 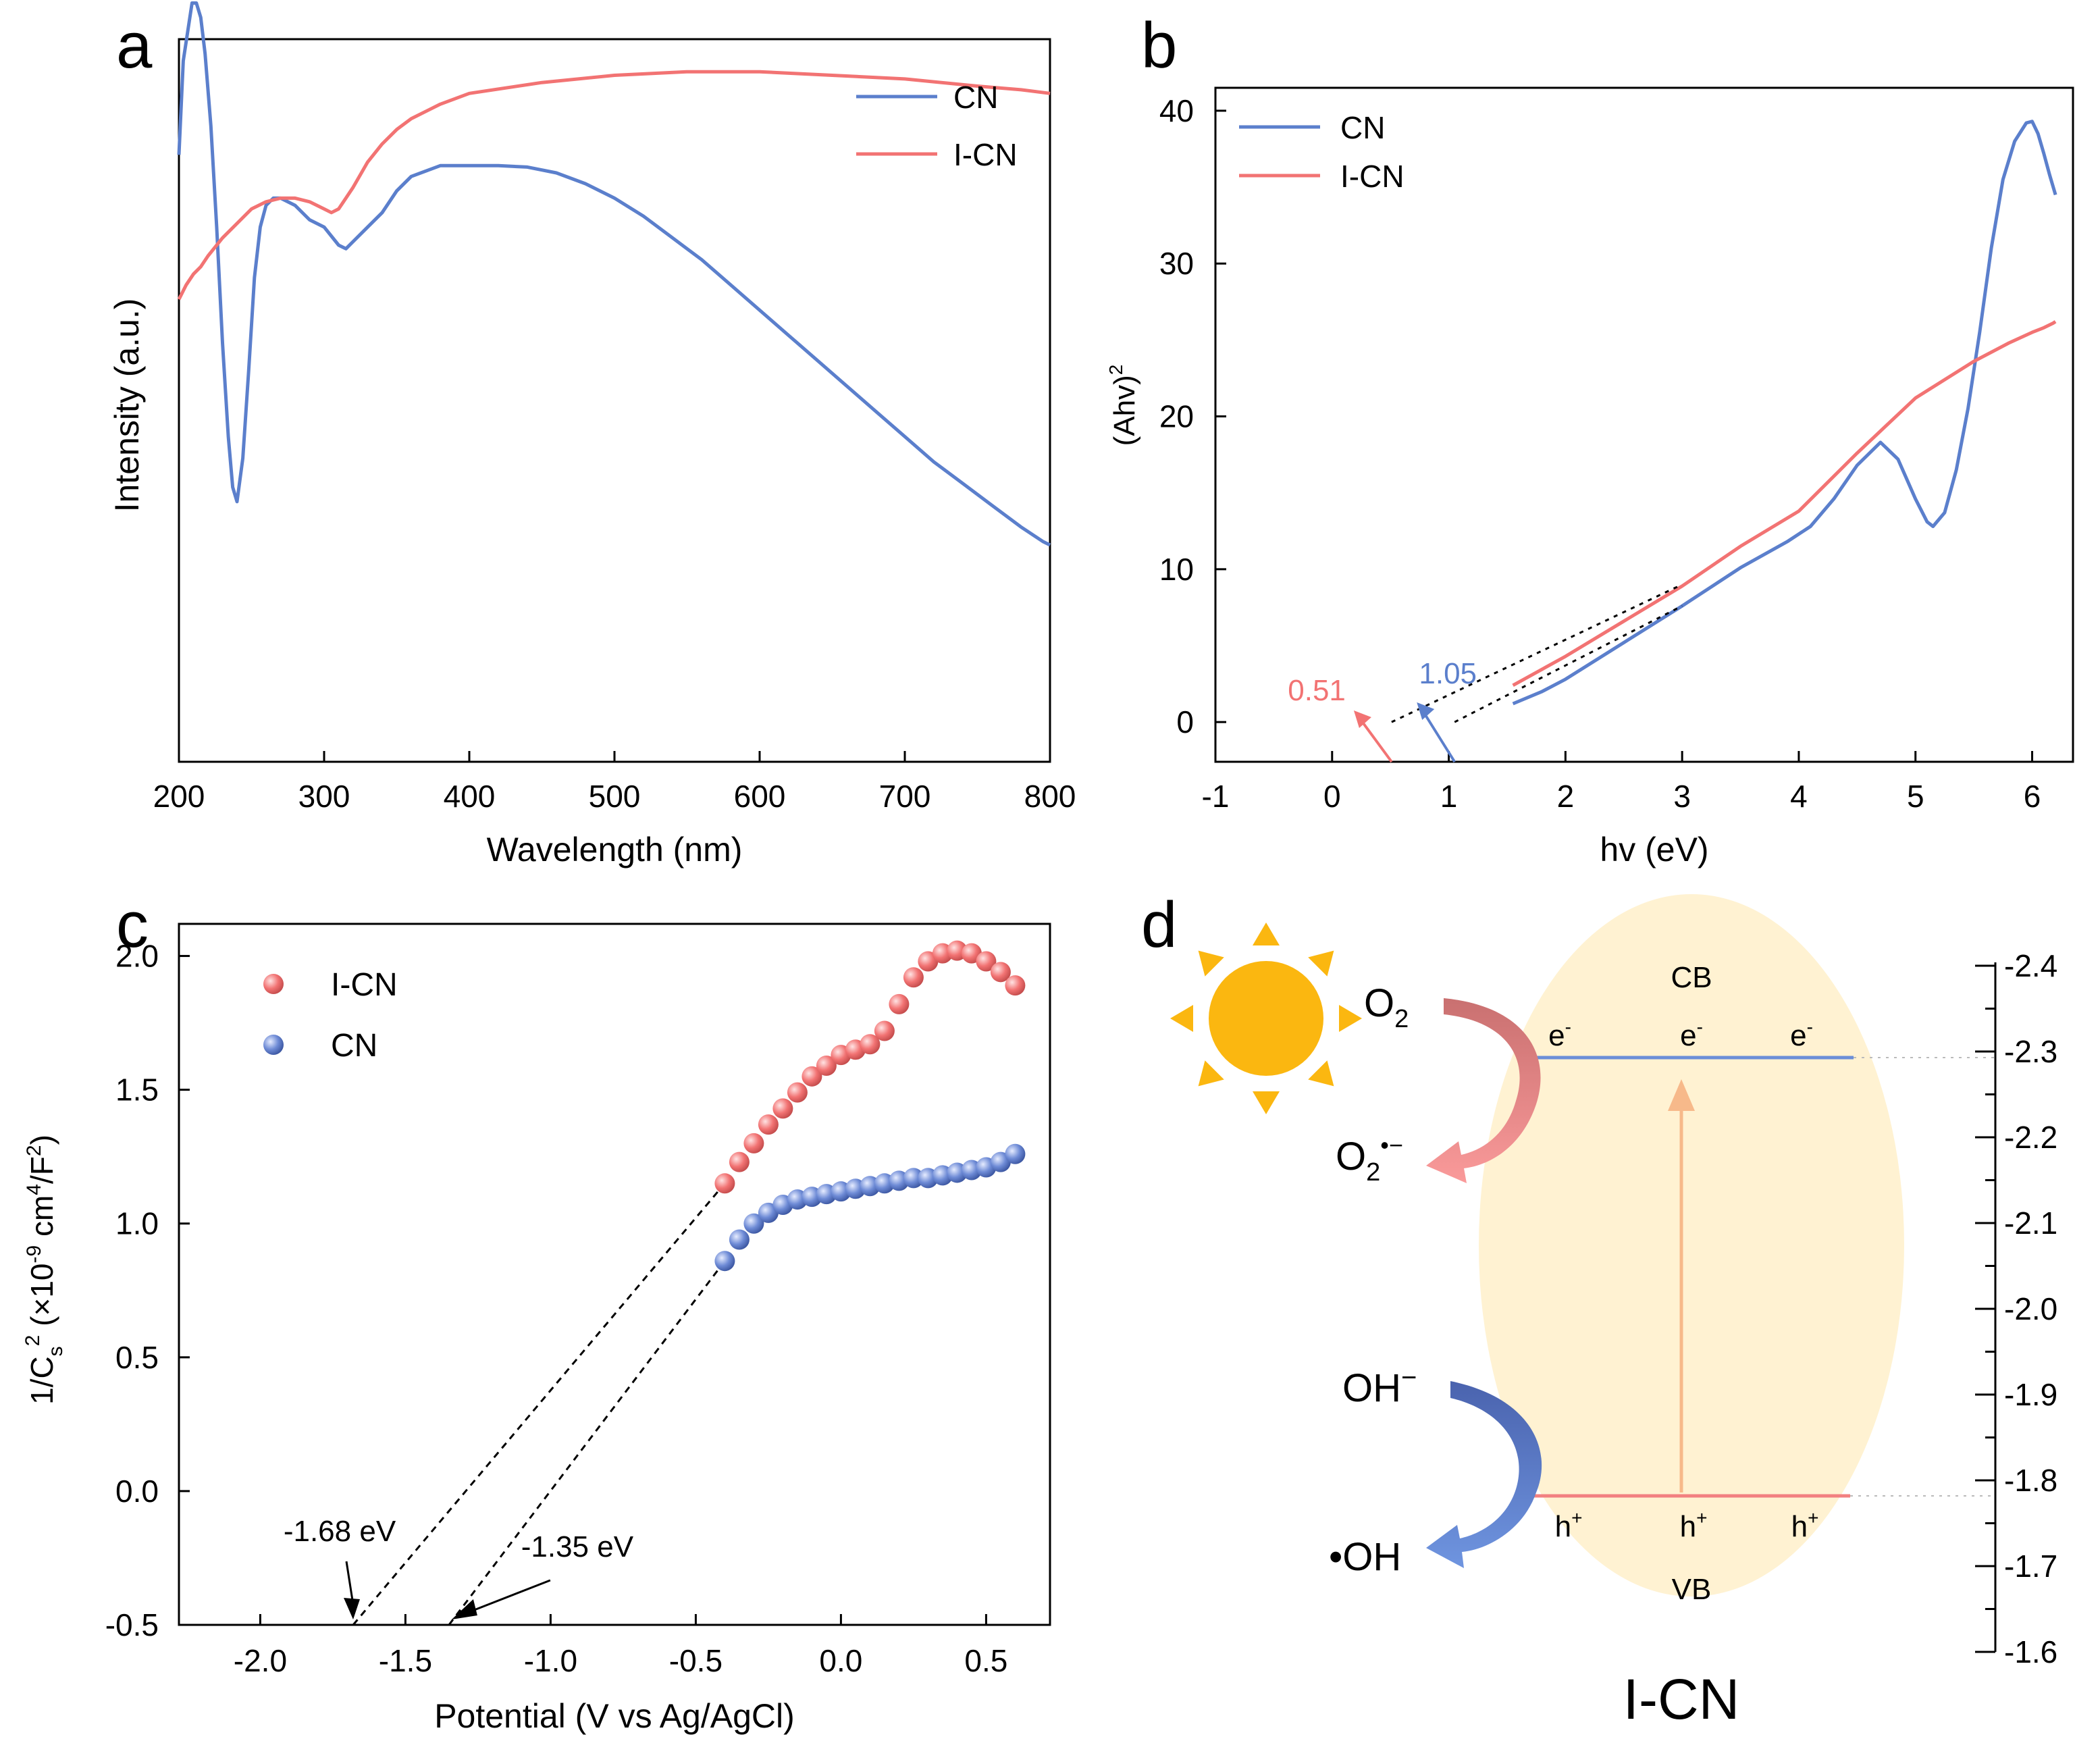 I want to click on oh-minus-label: OH−, so click(x=1380, y=1386).